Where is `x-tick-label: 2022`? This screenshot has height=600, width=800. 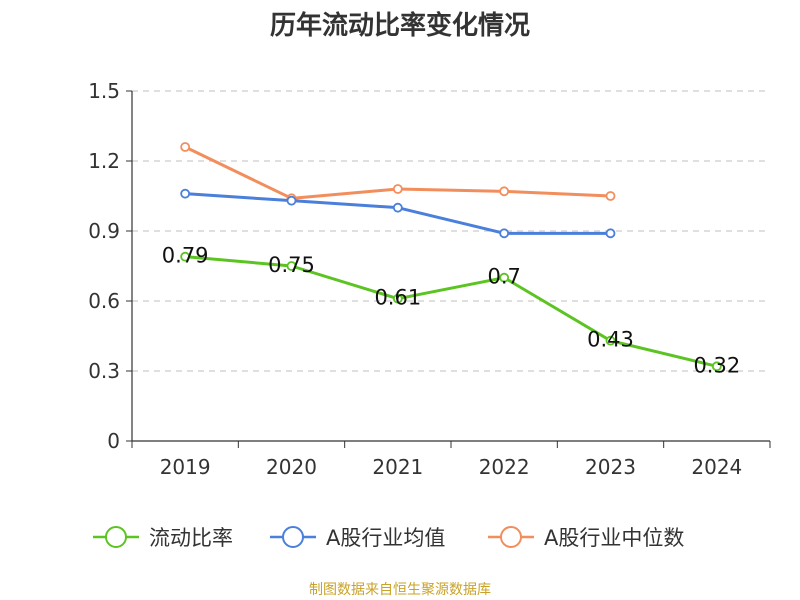 x-tick-label: 2022 is located at coordinates (504, 467).